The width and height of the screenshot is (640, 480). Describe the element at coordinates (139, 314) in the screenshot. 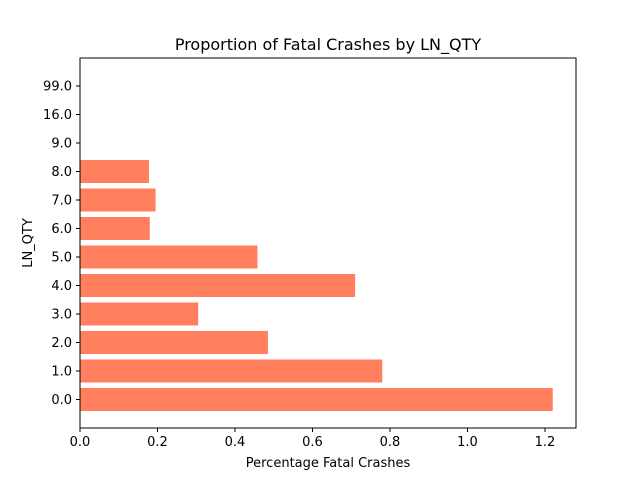

I see `bar-3.0` at that location.